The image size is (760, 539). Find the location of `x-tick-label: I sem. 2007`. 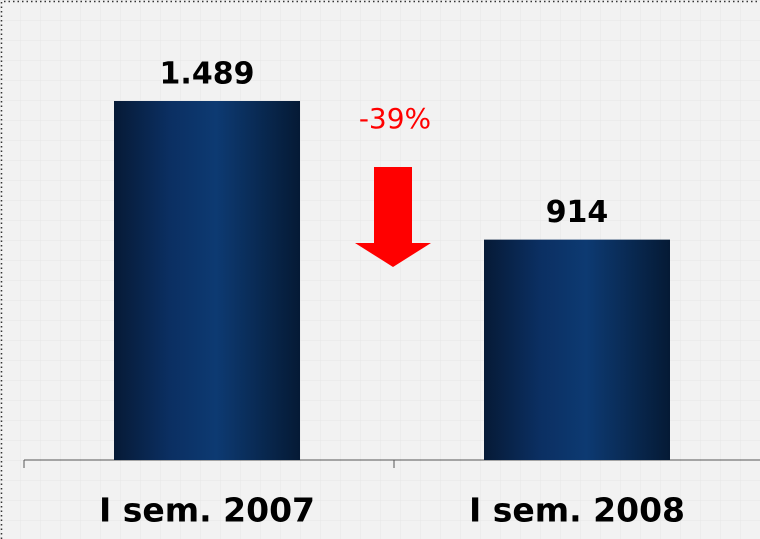

x-tick-label: I sem. 2007 is located at coordinates (207, 510).